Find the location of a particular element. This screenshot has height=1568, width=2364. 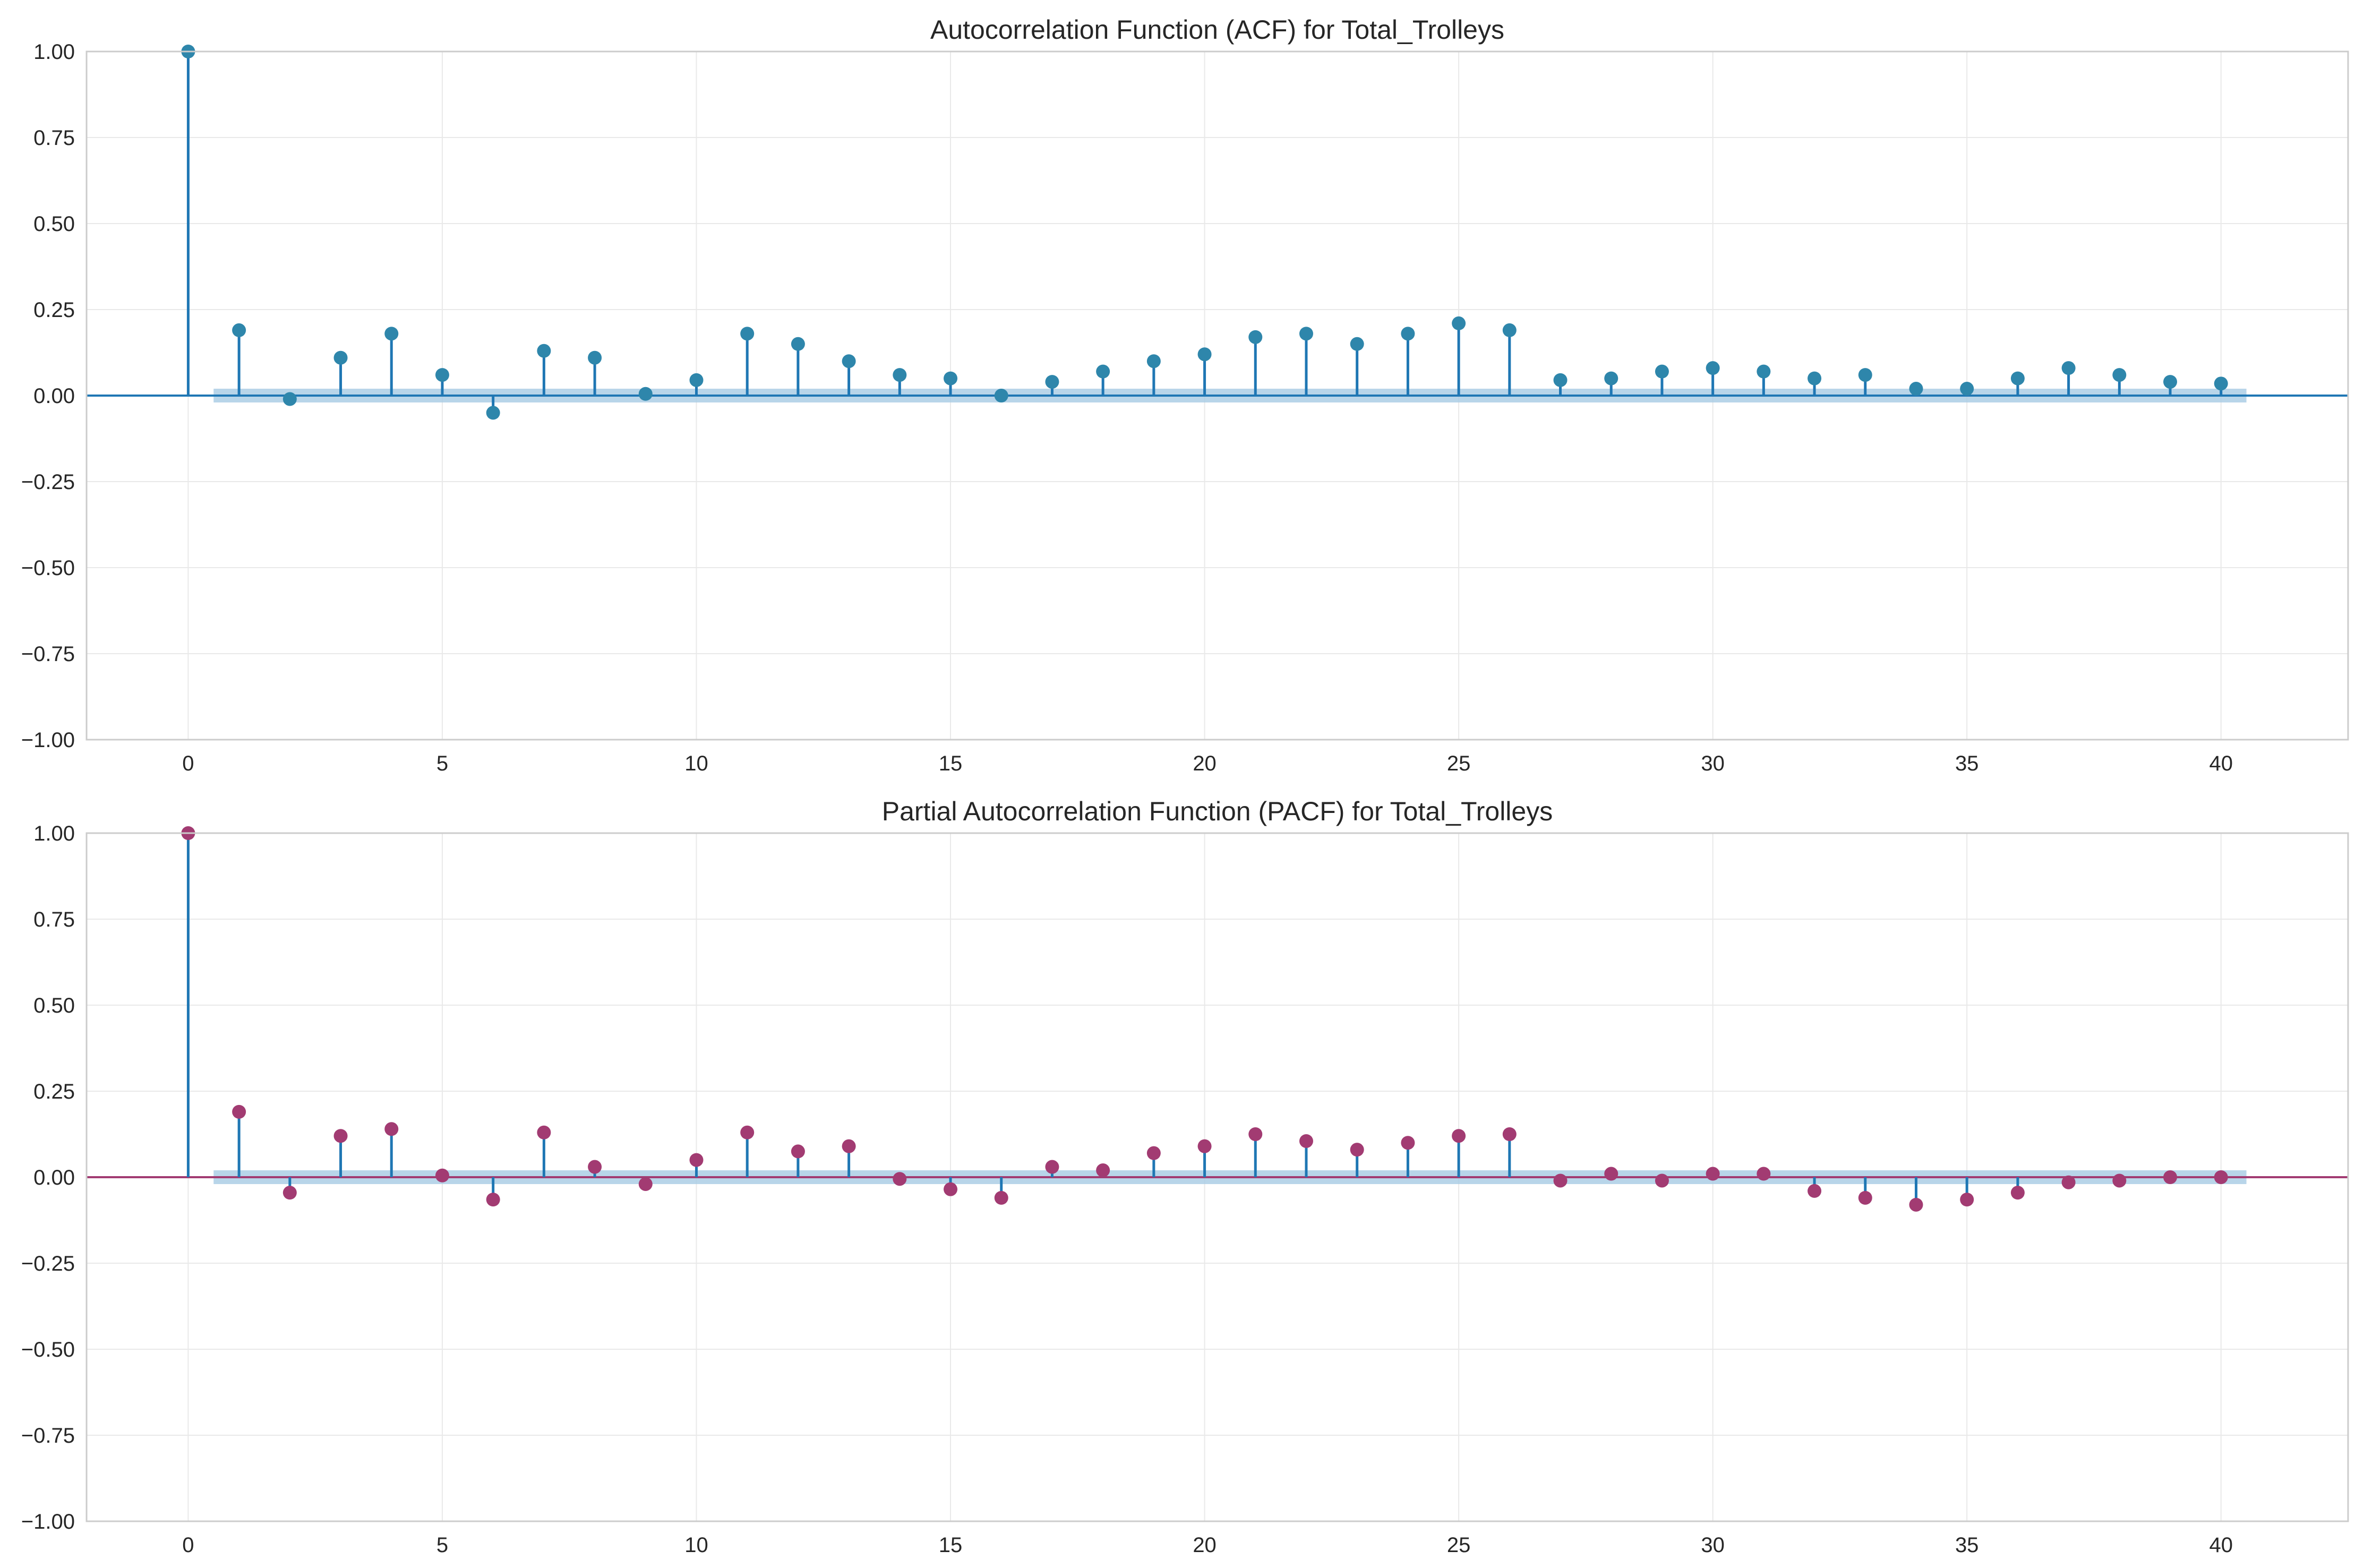

pacf-x-tick-label: 5 is located at coordinates (442, 1545).